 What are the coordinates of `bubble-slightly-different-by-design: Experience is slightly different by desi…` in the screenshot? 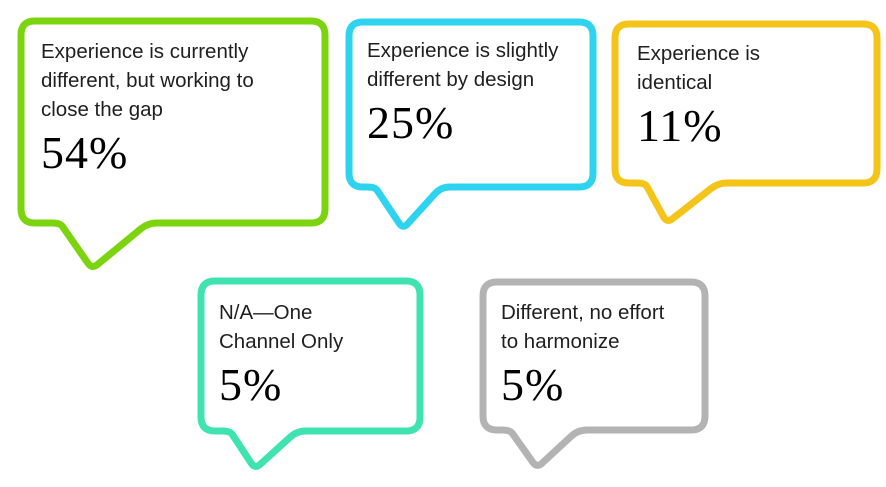 It's located at (471, 127).